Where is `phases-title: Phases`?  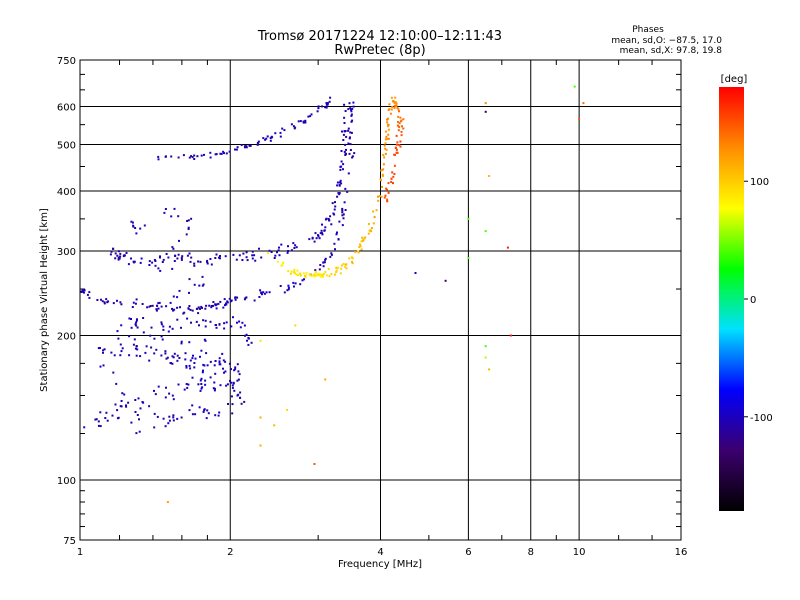
phases-title: Phases is located at coordinates (648, 30).